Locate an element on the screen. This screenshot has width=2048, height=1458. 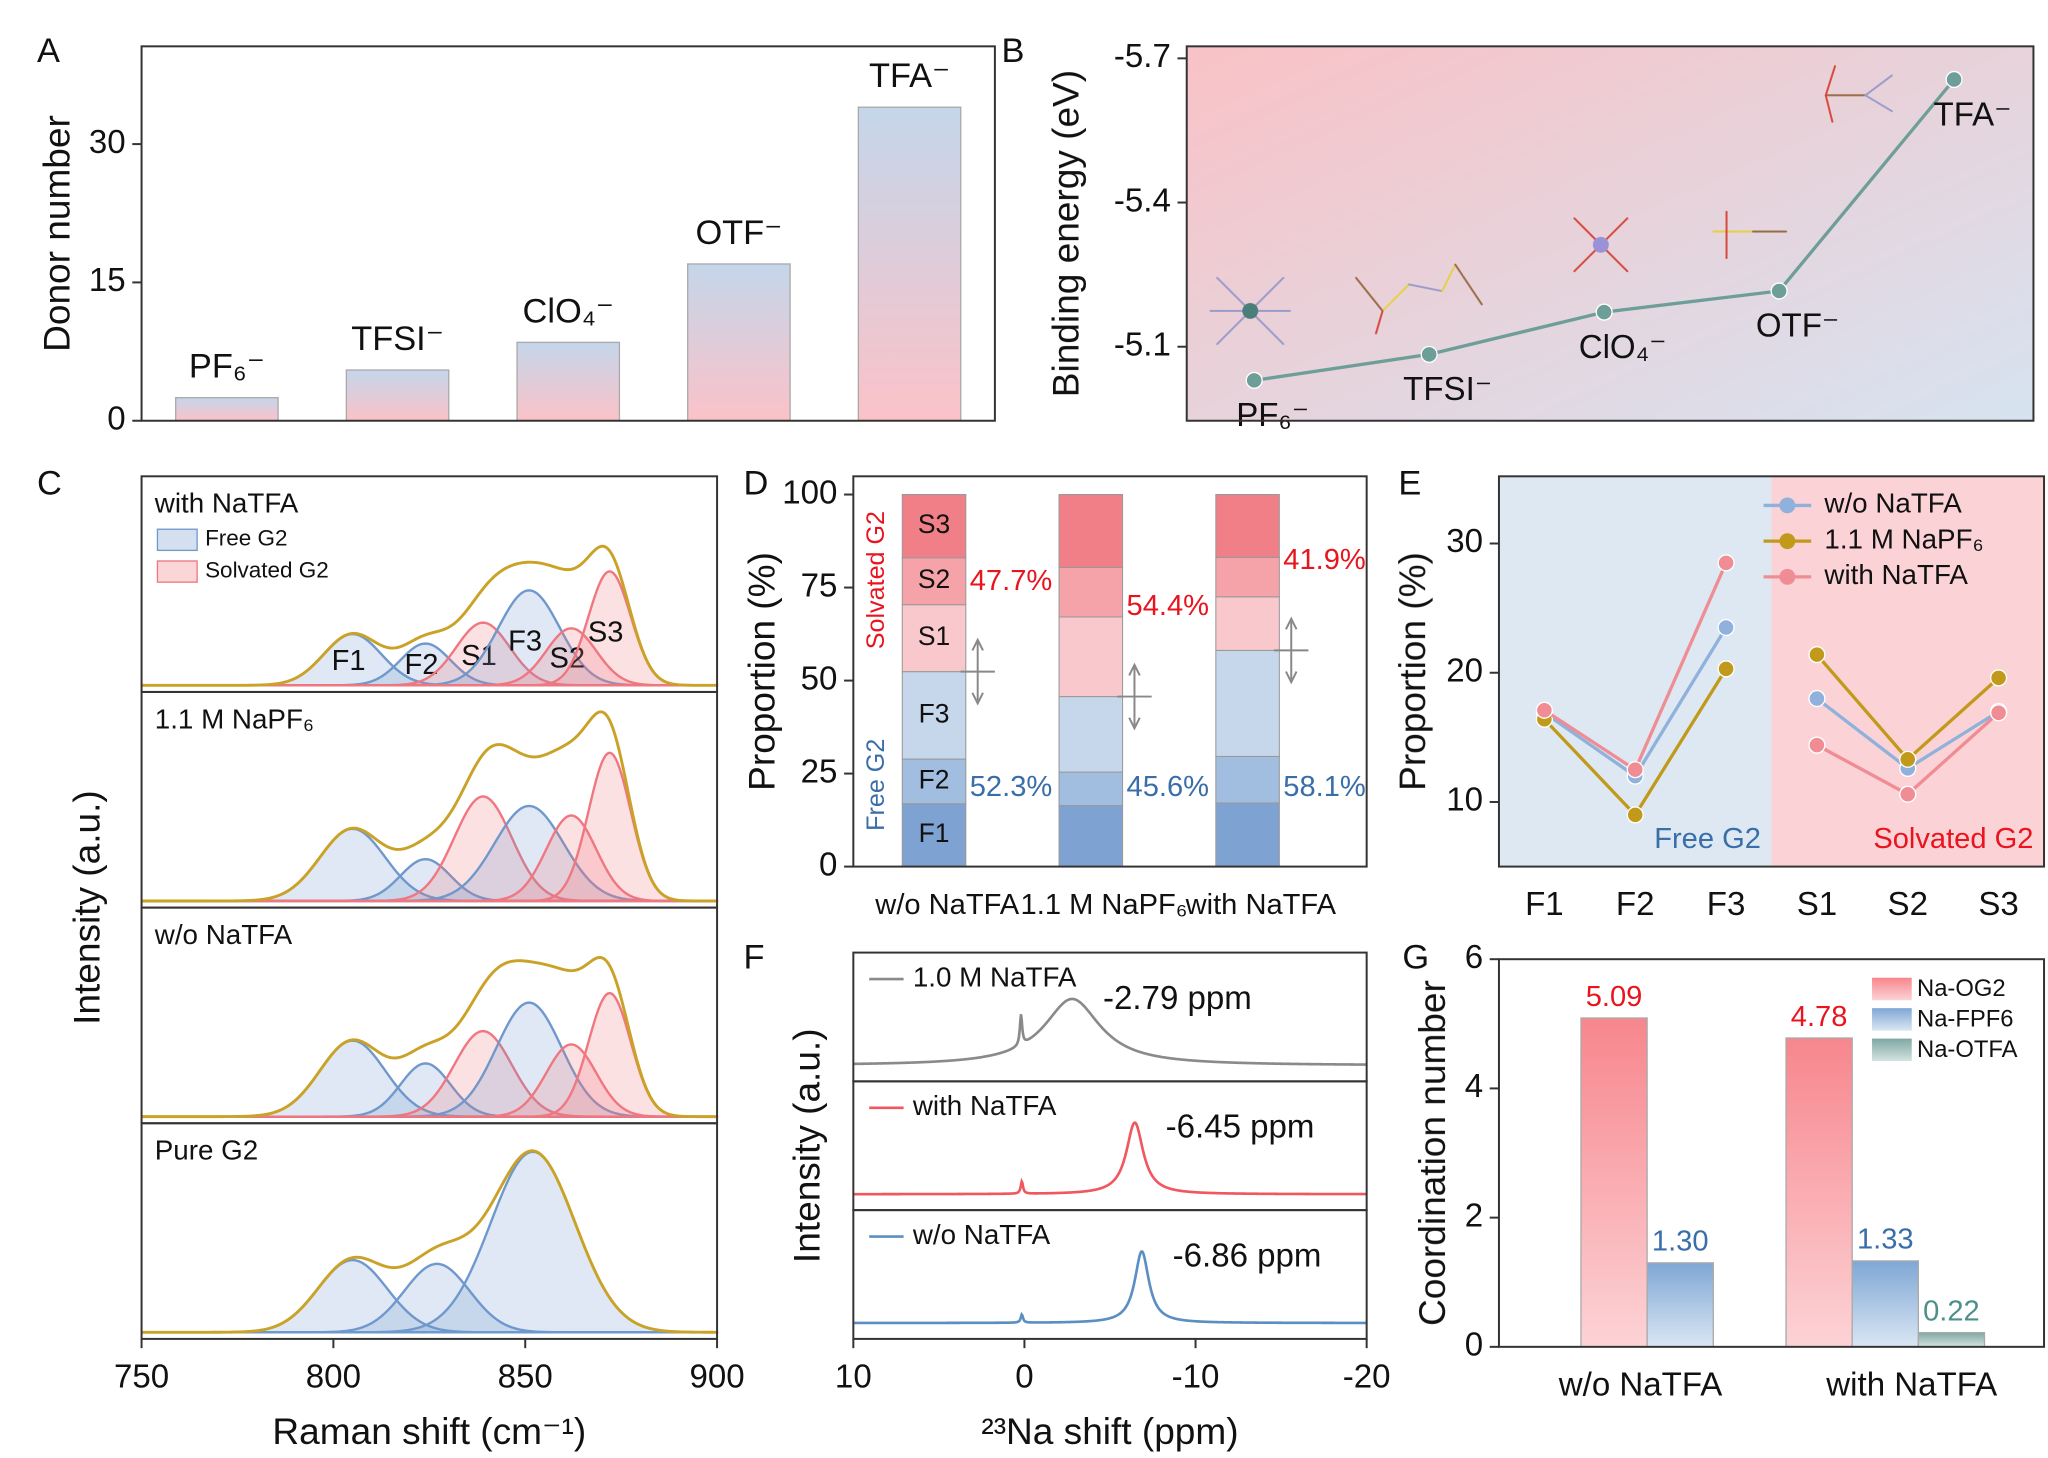
arrow-heads is located at coordinates (977, 671).